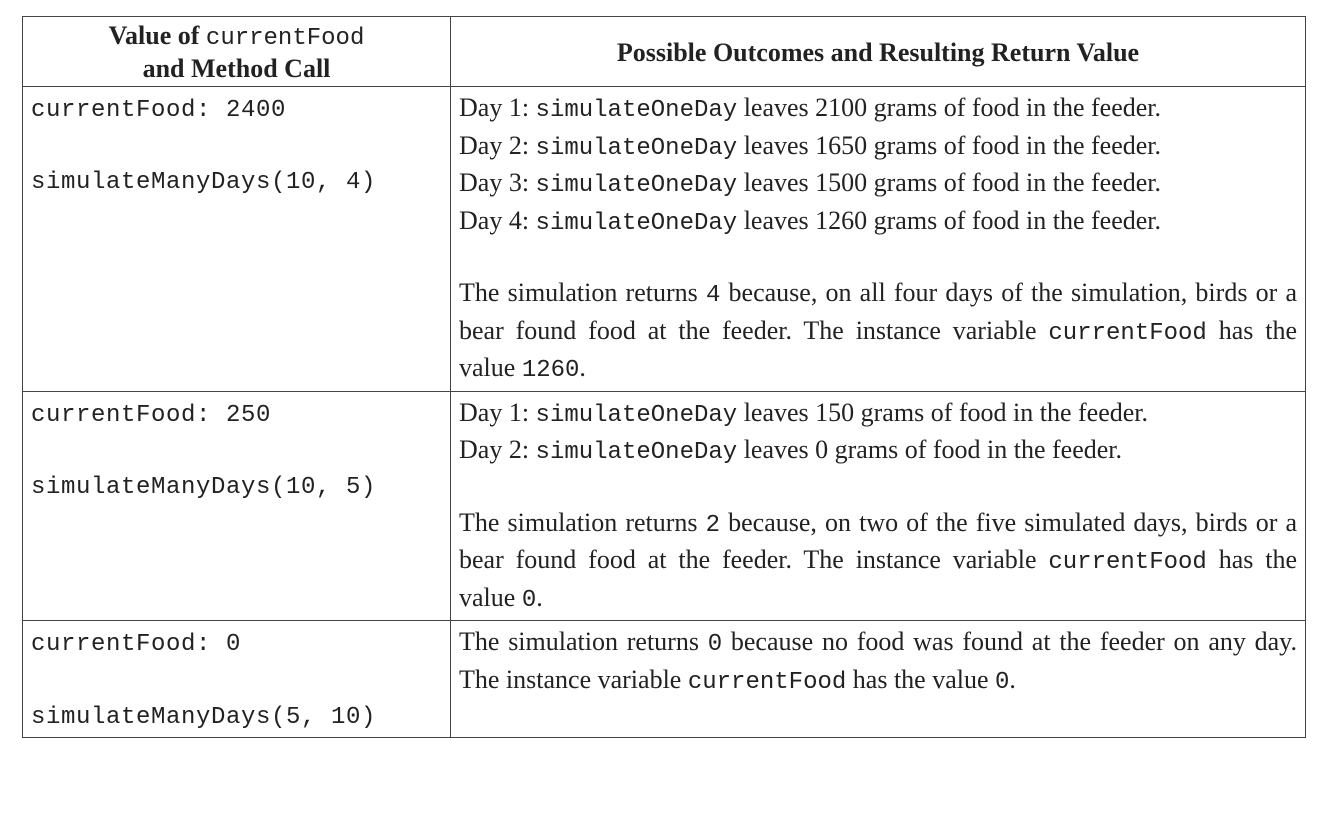  What do you see at coordinates (550, 371) in the screenshot?
I see `code-text: 1260` at bounding box center [550, 371].